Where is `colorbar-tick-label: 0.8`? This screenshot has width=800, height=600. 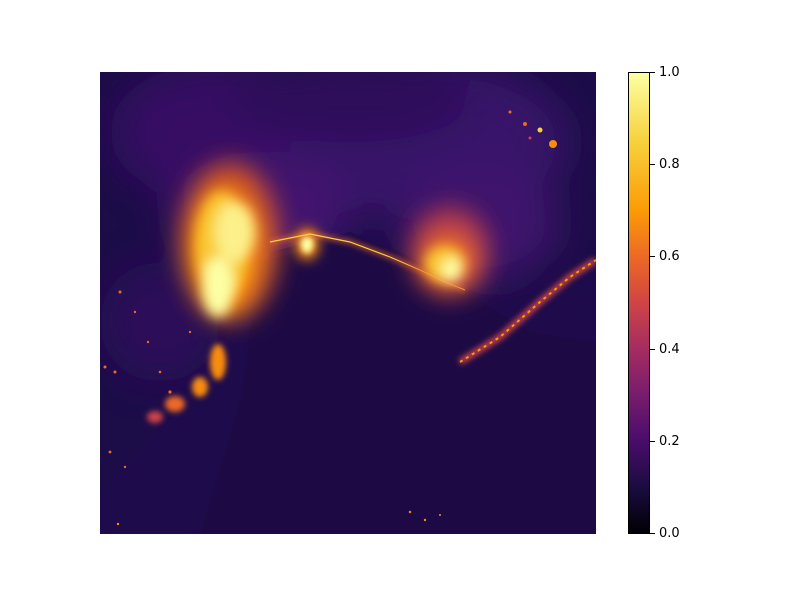
colorbar-tick-label: 0.8 is located at coordinates (669, 164).